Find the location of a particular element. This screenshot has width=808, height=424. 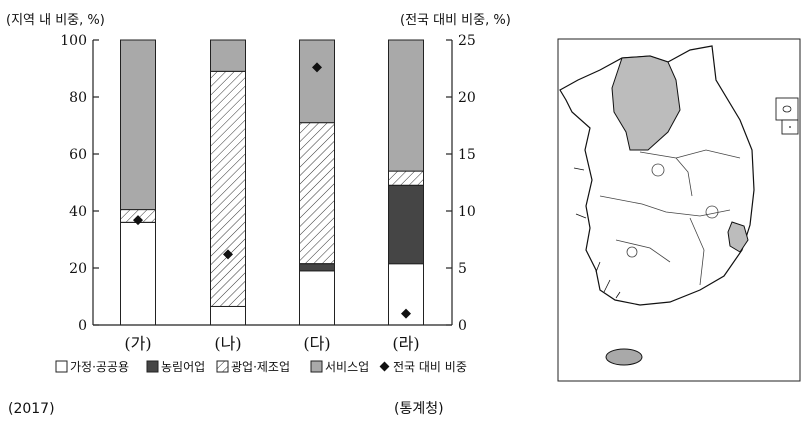

legend-label-points: 전국 대비 비중 is located at coordinates (430, 367).